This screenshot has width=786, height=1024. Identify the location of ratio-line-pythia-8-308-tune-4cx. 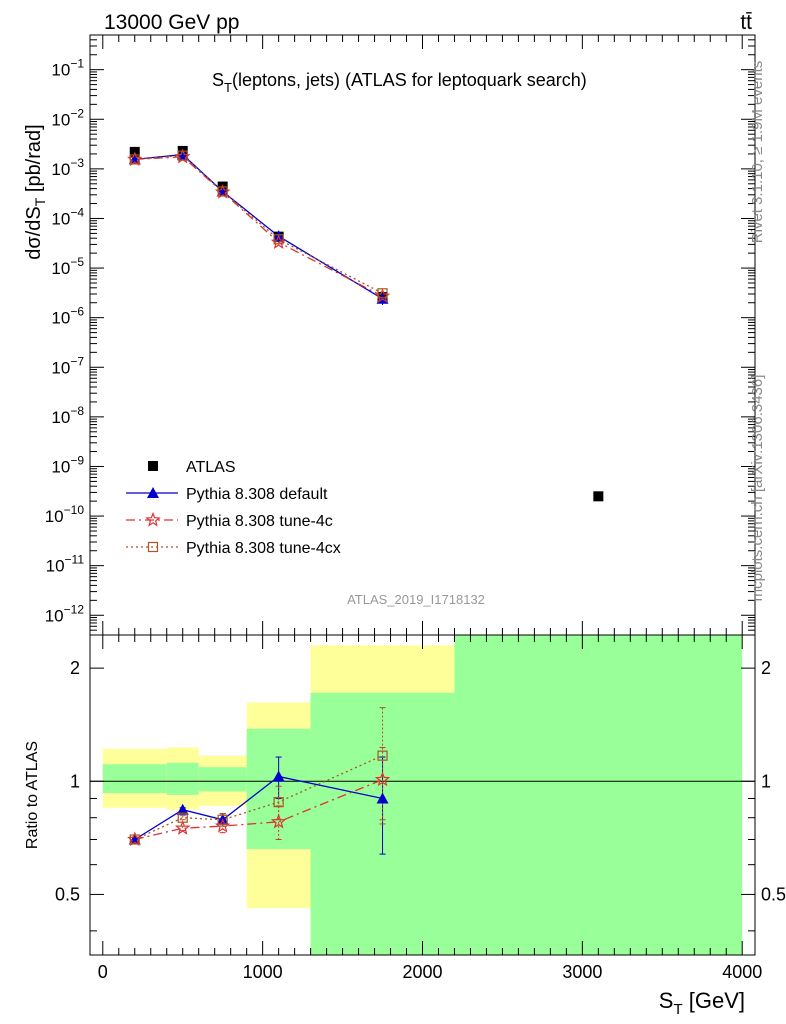
(258, 798).